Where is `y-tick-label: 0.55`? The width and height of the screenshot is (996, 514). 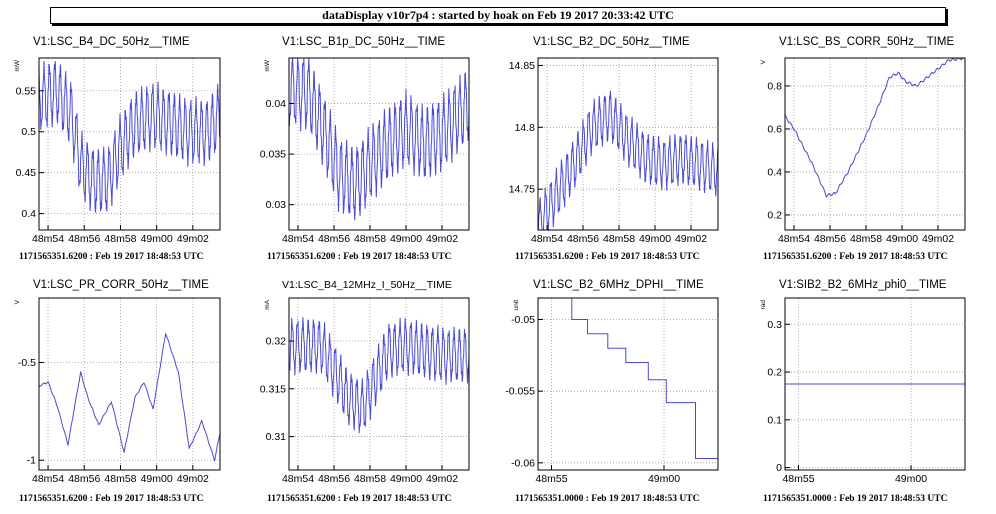
y-tick-label: 0.55 is located at coordinates (26, 91).